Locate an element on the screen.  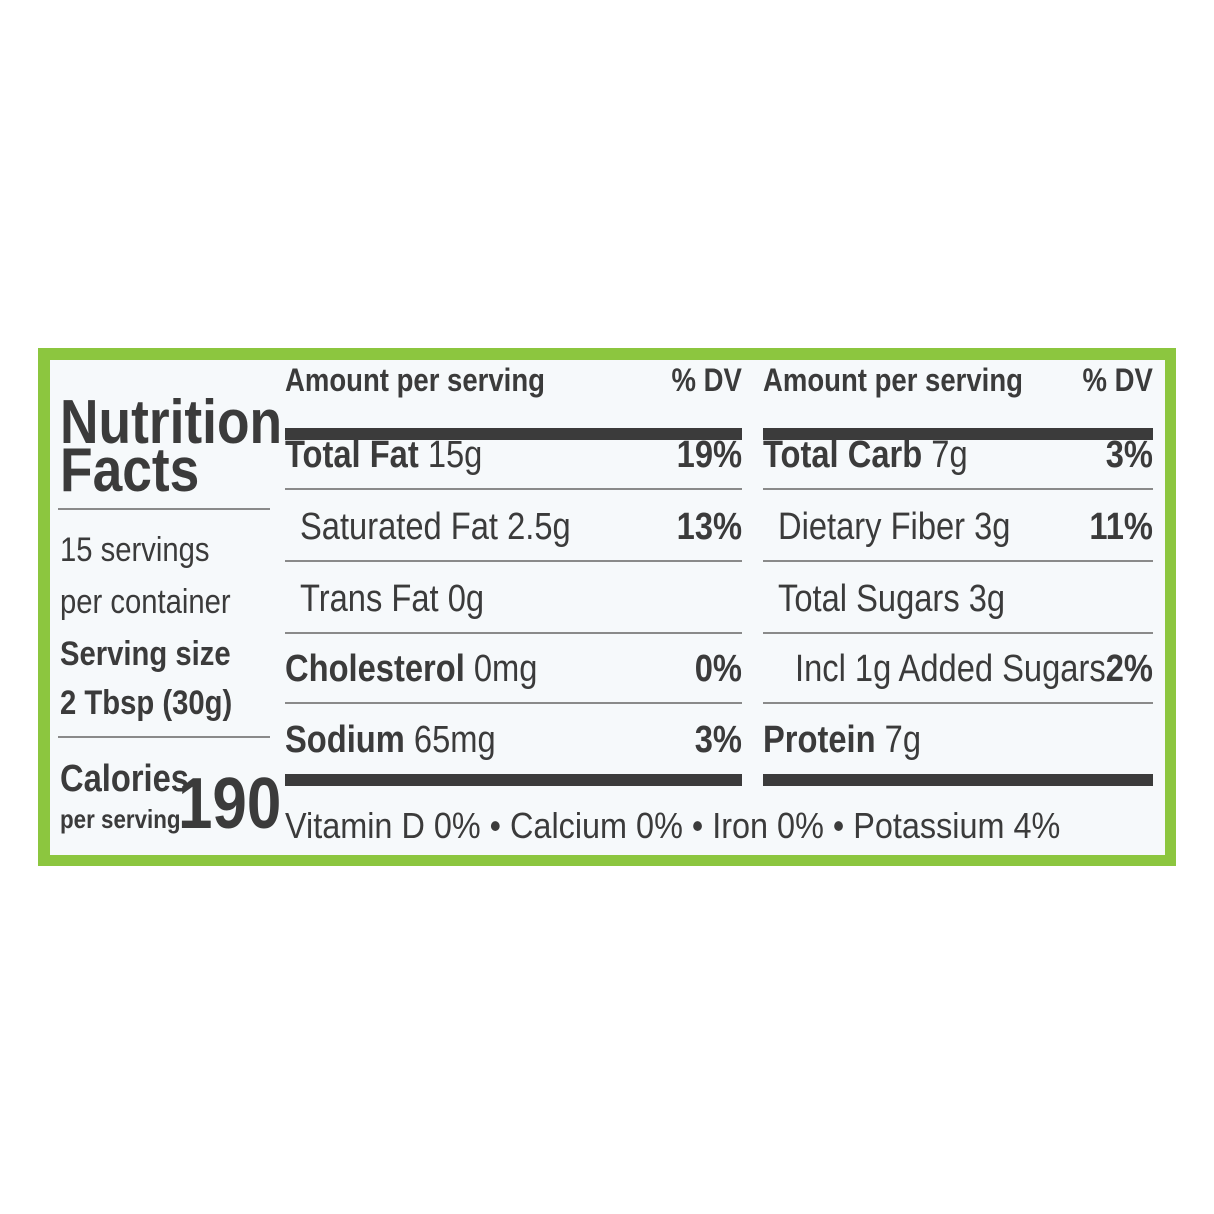
nutrient-name: Trans Fat is located at coordinates (369, 599).